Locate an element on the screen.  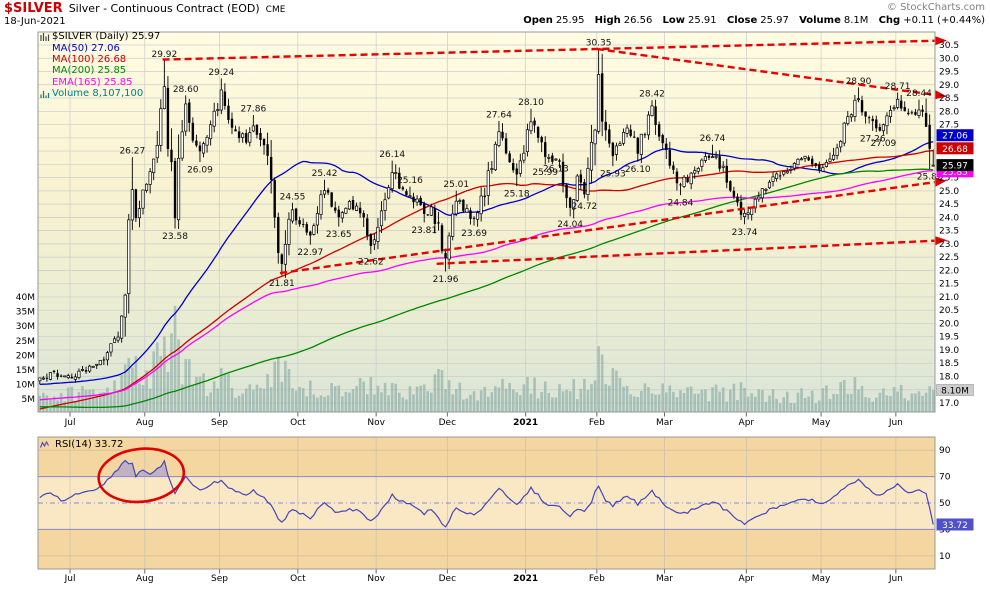
svg-text: 26.68 is located at coordinates (955, 150).